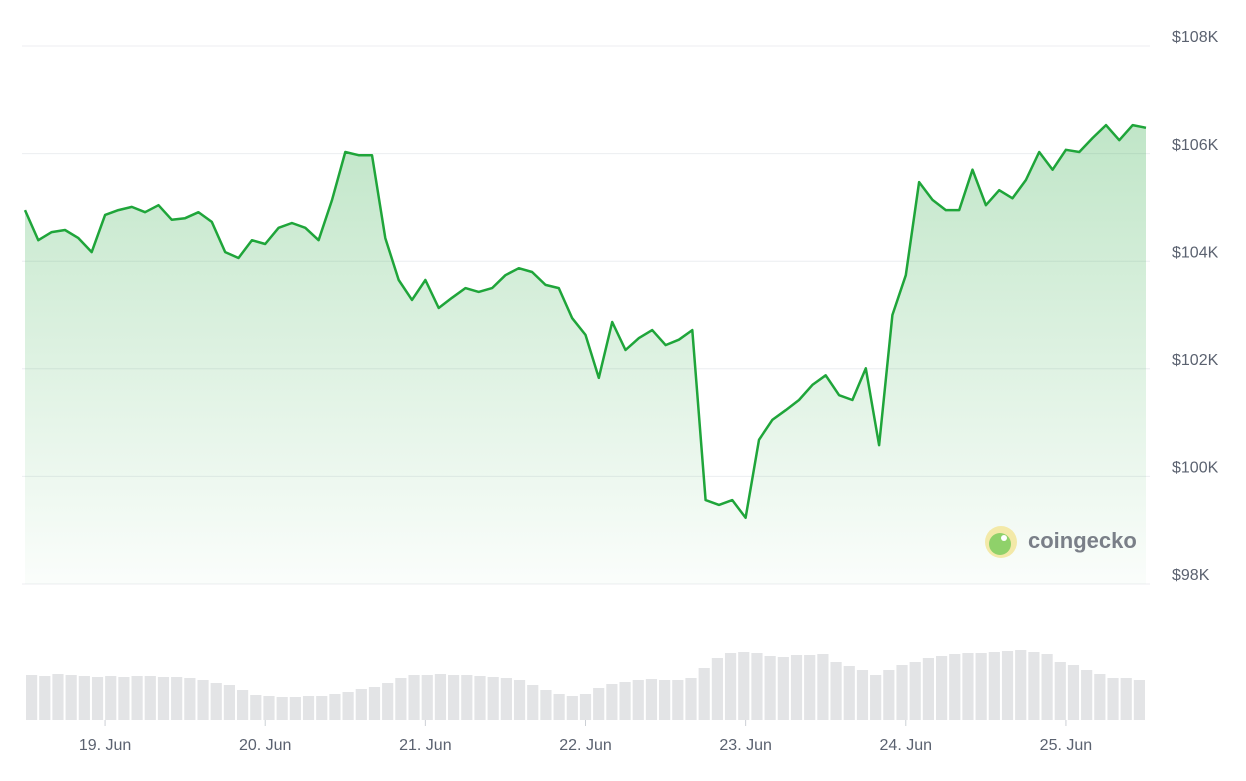 This screenshot has height=781, width=1246. I want to click on y-tick-label: $102K, so click(1195, 360).